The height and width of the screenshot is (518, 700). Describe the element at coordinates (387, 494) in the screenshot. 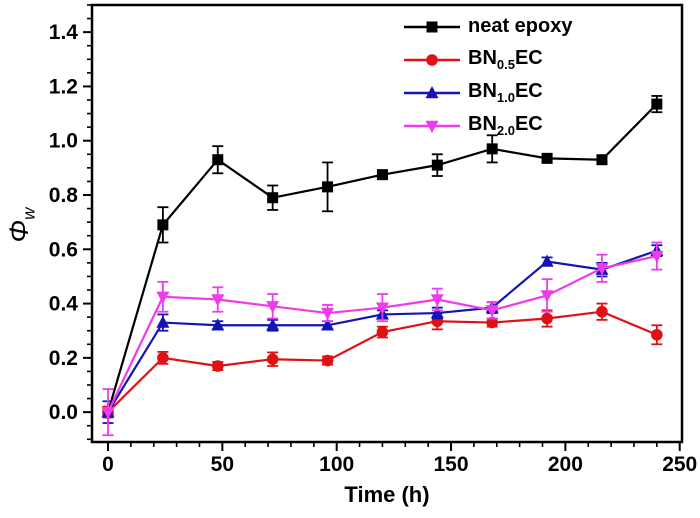

I see `x-axis-title: Time (h)` at that location.